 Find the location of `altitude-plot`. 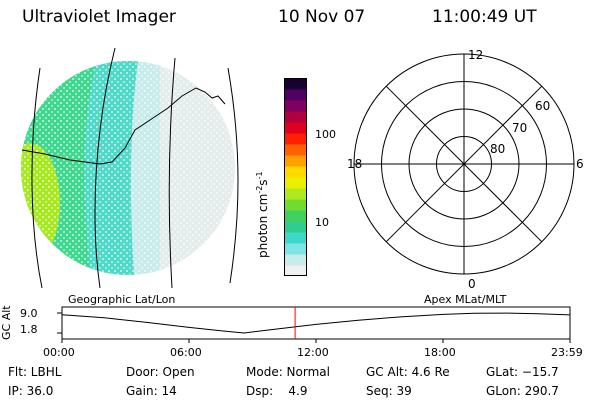

altitude-plot is located at coordinates (314, 324).